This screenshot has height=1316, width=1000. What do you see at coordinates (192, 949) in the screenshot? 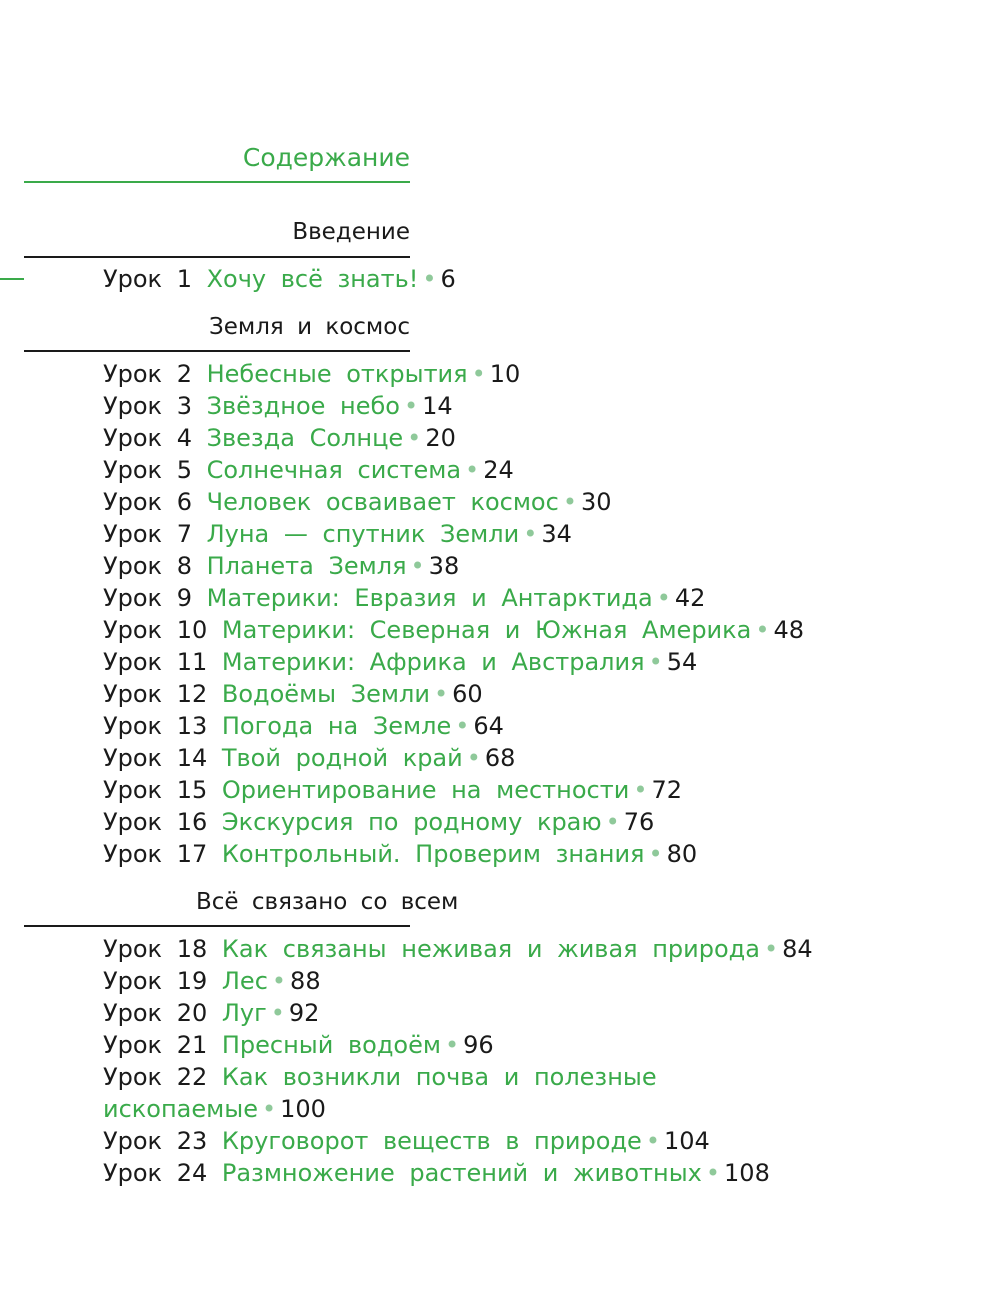
I see `lesson-number: 18` at bounding box center [192, 949].